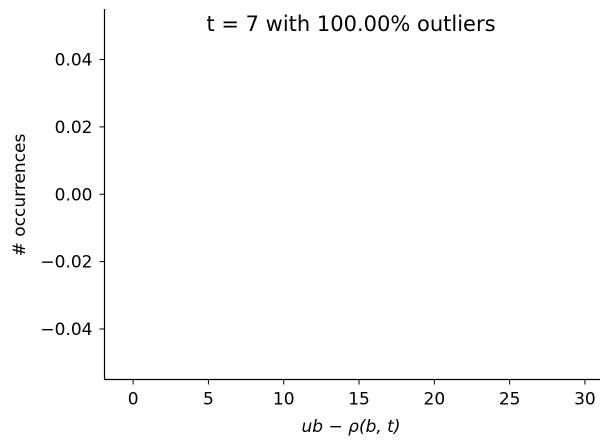  What do you see at coordinates (585, 400) in the screenshot?
I see `x-tick-label: 30` at bounding box center [585, 400].